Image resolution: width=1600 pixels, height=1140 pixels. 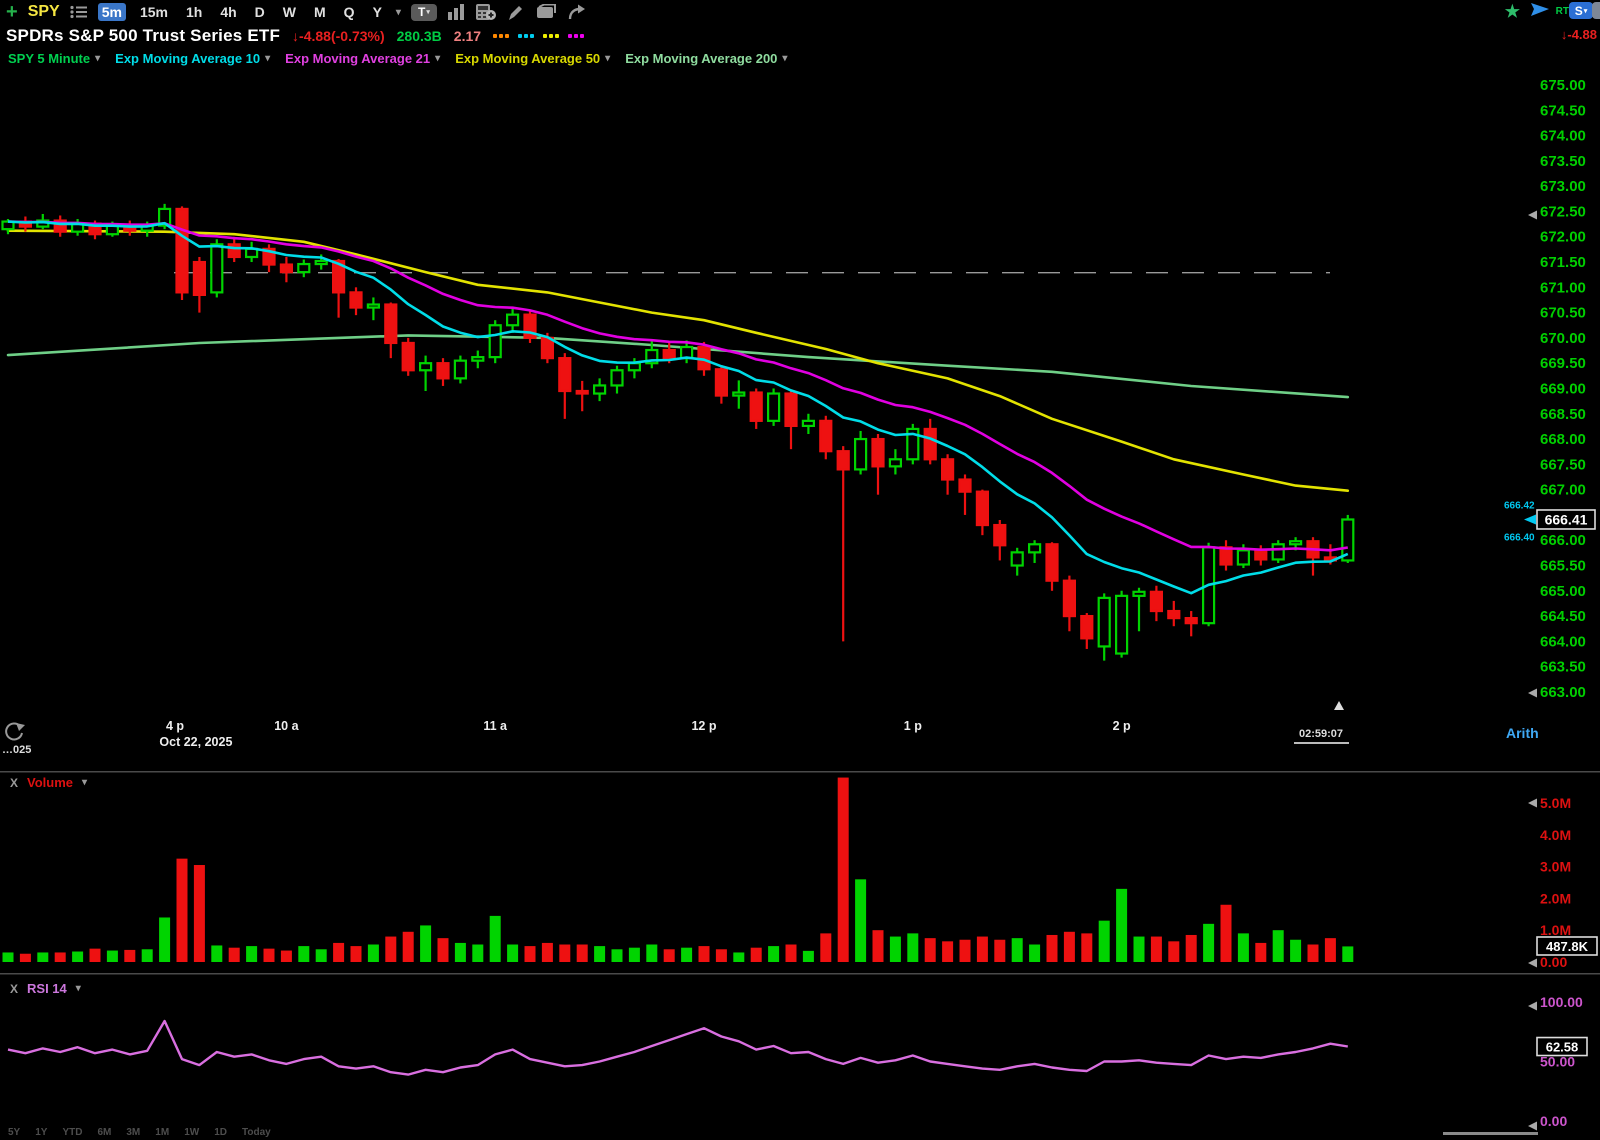 What do you see at coordinates (1555, 867) in the screenshot?
I see `volume-axis-label: 3.0M` at bounding box center [1555, 867].